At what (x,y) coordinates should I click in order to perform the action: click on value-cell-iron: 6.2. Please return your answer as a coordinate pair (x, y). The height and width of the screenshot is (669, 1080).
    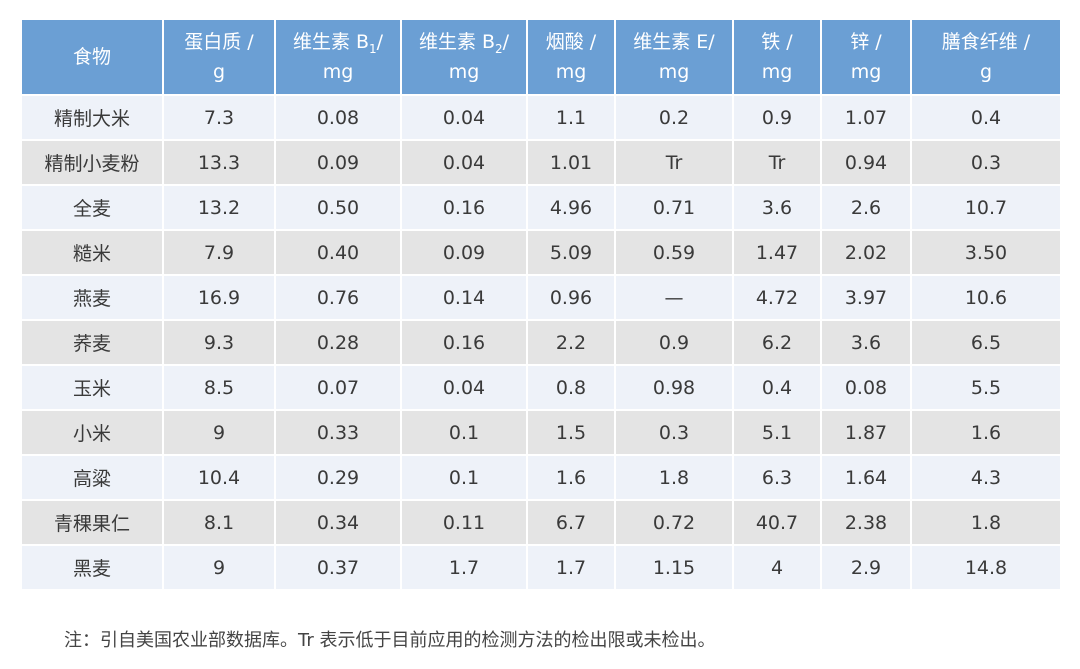
    Looking at the image, I should click on (777, 342).